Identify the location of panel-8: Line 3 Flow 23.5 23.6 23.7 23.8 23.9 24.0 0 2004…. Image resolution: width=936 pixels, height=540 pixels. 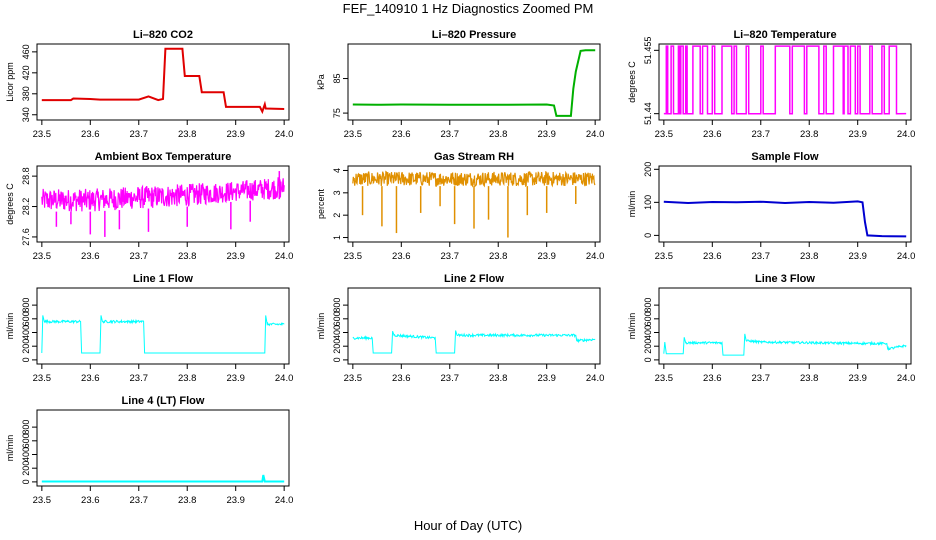
(771, 328).